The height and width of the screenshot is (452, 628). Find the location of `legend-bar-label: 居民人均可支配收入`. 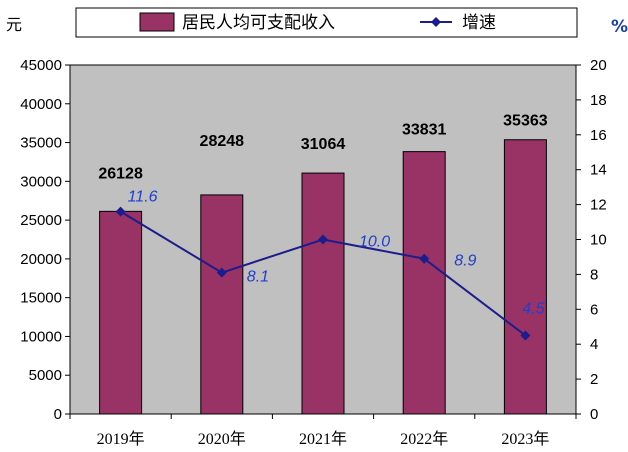

legend-bar-label: 居民人均可支配收入 is located at coordinates (258, 23).